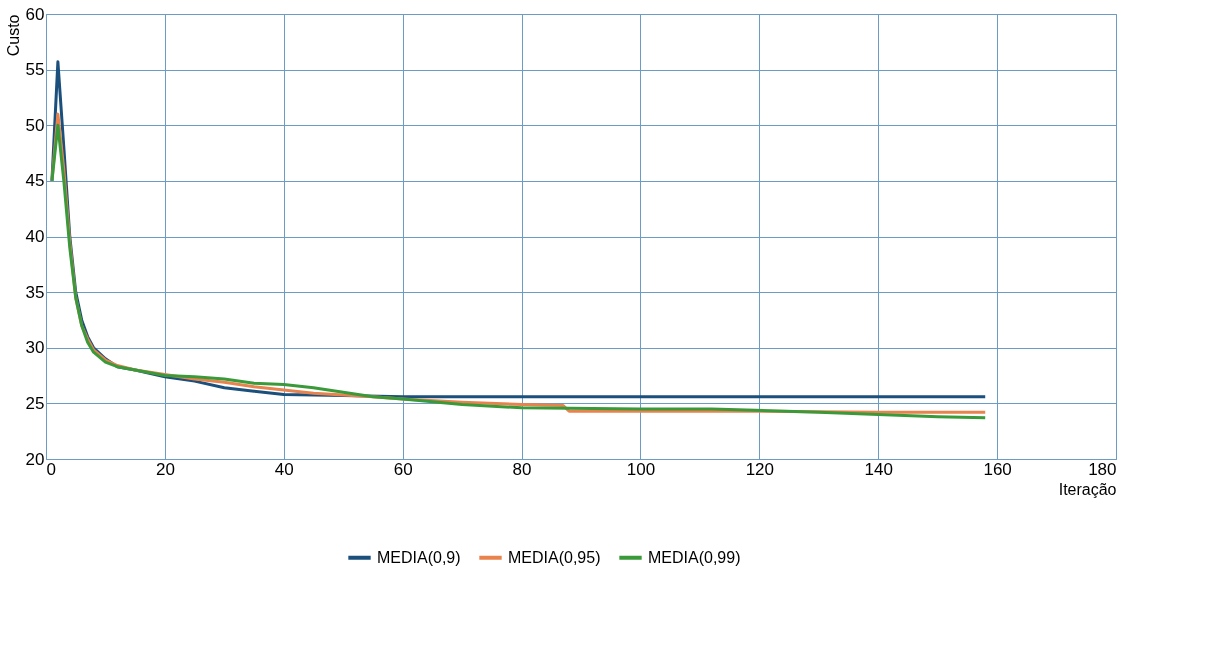 The height and width of the screenshot is (655, 1220). What do you see at coordinates (35, 403) in the screenshot?
I see `y-tick-label: 25` at bounding box center [35, 403].